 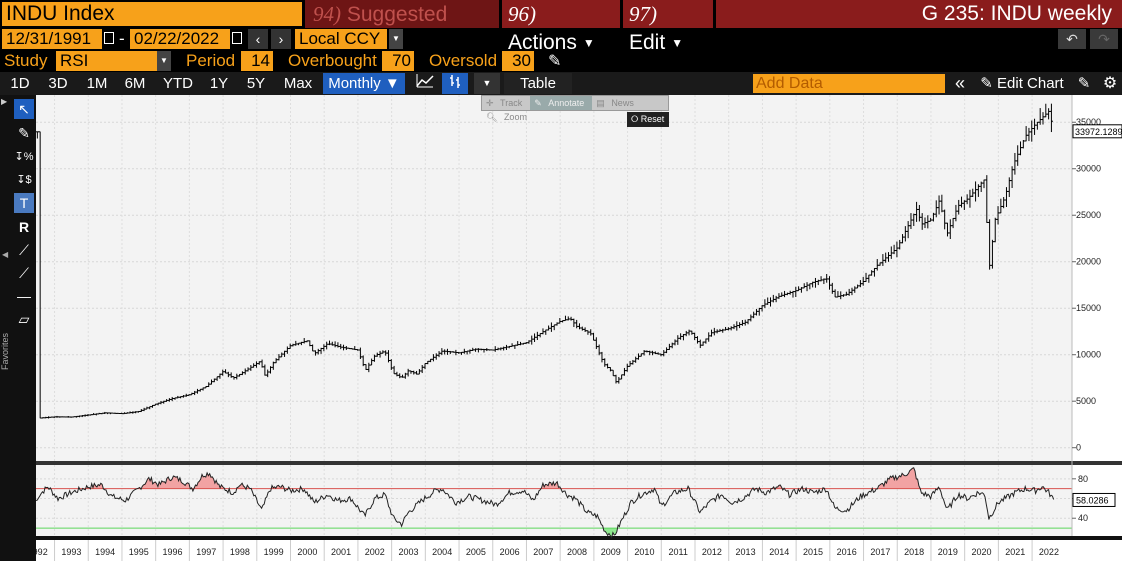 I want to click on x-tick-label: 2021, so click(x=1015, y=552).